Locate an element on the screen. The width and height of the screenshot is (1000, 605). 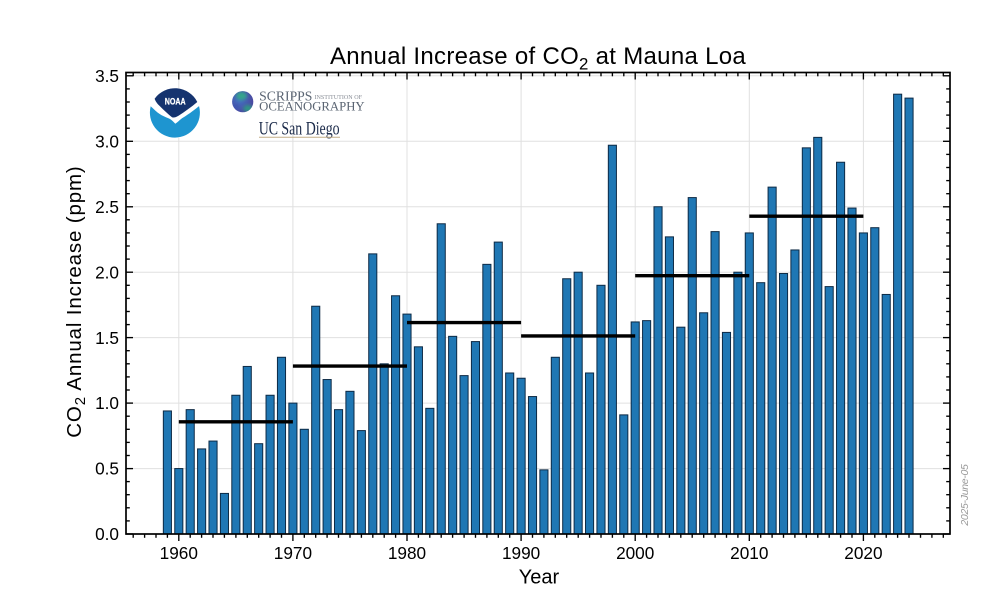
svg-text: 2020 is located at coordinates (863, 553).